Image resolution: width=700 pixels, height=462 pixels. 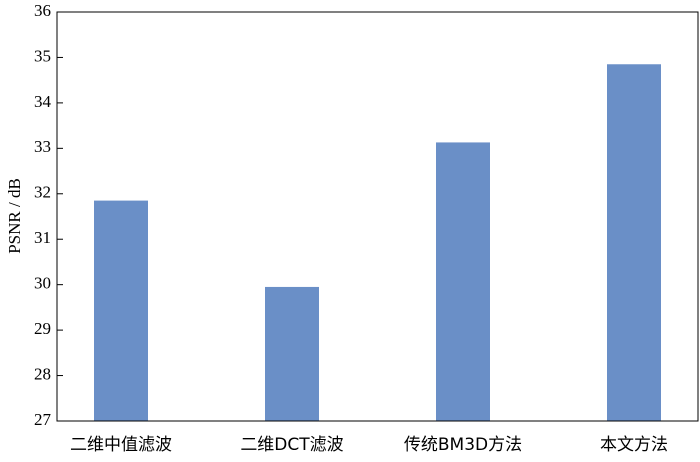 I want to click on y-tick-label: 31, so click(x=42, y=237).